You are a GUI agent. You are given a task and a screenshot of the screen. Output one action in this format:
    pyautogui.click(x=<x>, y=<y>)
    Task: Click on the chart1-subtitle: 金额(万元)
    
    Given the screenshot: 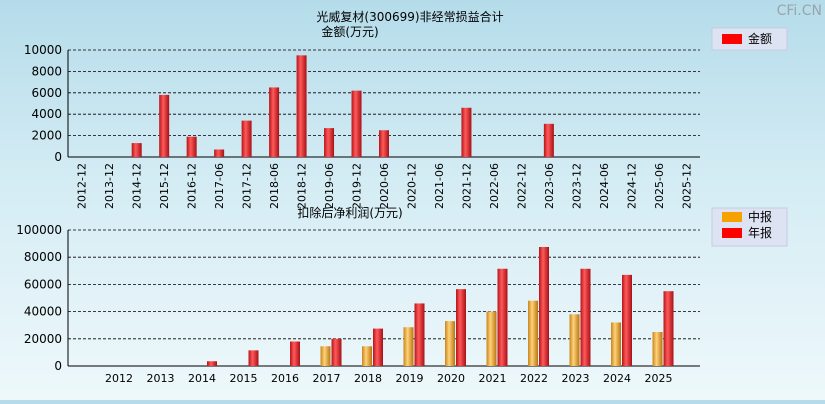 What is the action you would take?
    pyautogui.click(x=349, y=31)
    